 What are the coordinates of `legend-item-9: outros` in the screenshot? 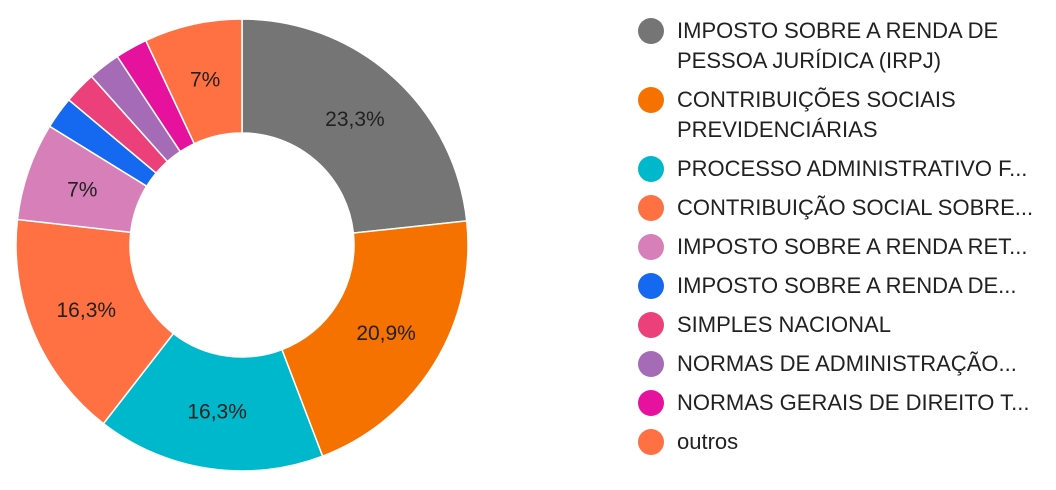 It's located at (843, 442).